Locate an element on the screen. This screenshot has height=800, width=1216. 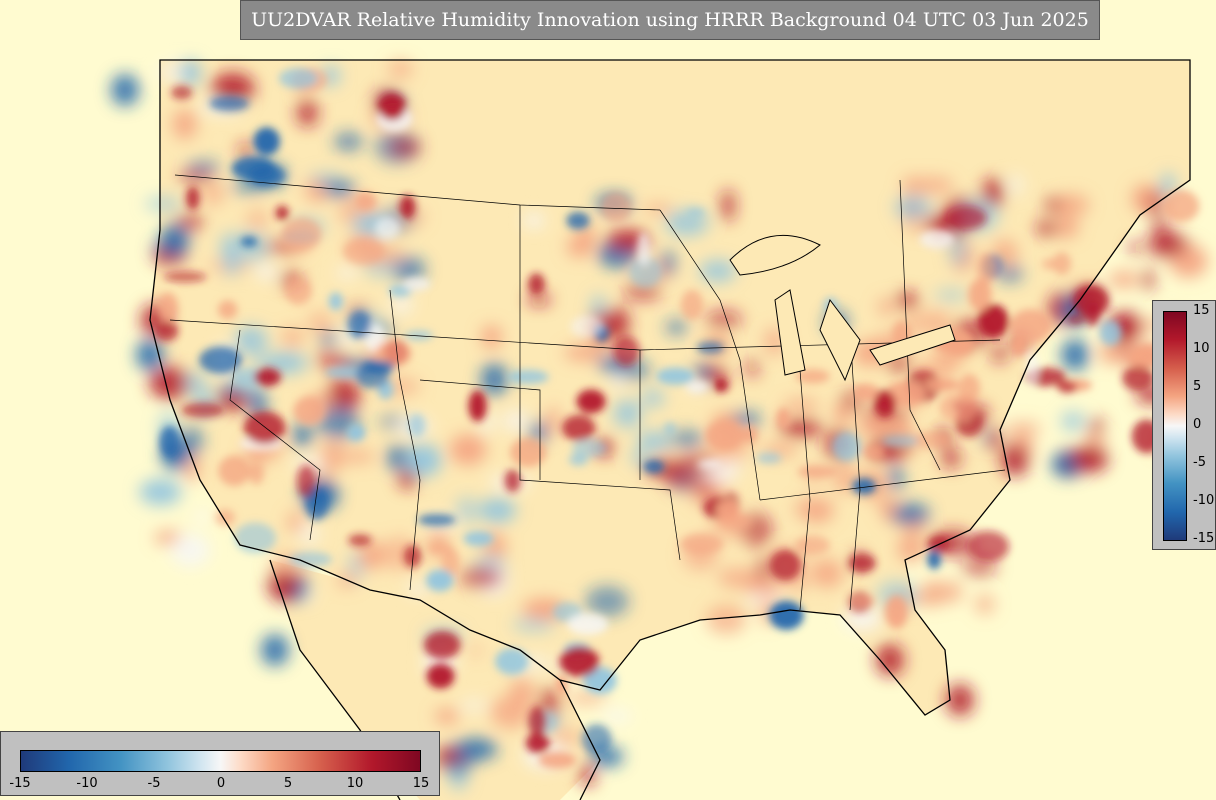
colorbar-right: 15 10 5 0 -5 -10 -15 is located at coordinates (1184, 425).